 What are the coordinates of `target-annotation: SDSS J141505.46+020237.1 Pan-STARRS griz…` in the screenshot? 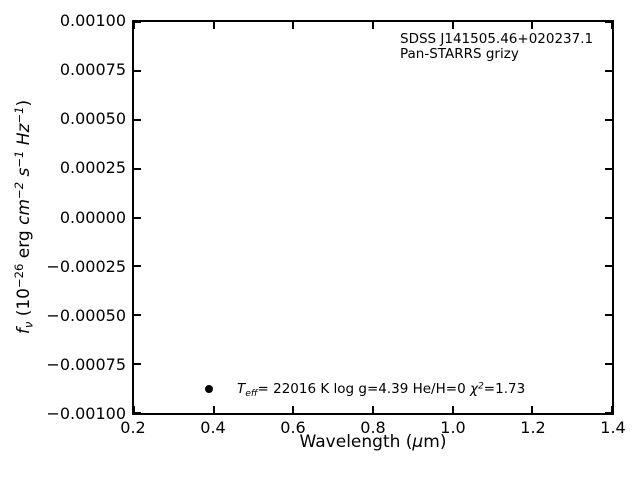 It's located at (496, 47).